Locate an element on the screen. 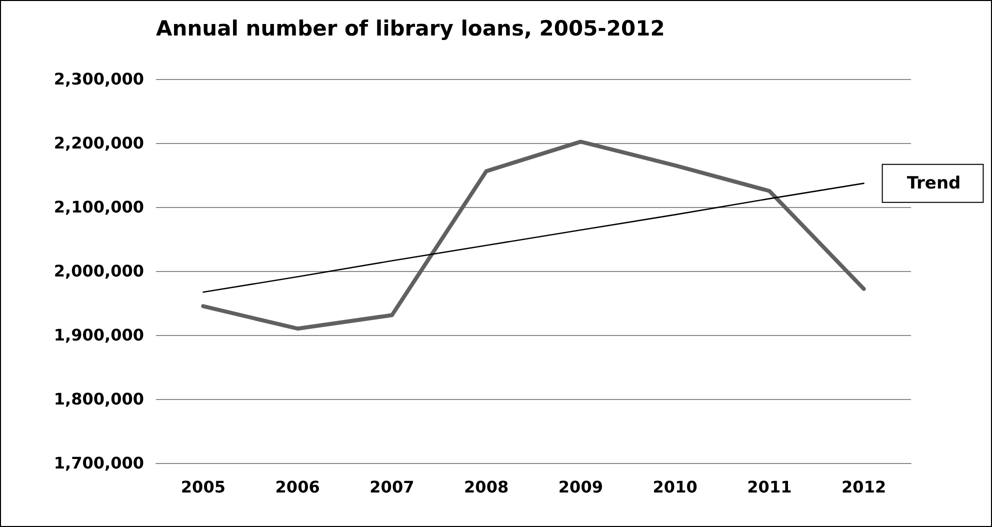  x-tick-label: 2006 is located at coordinates (297, 487).